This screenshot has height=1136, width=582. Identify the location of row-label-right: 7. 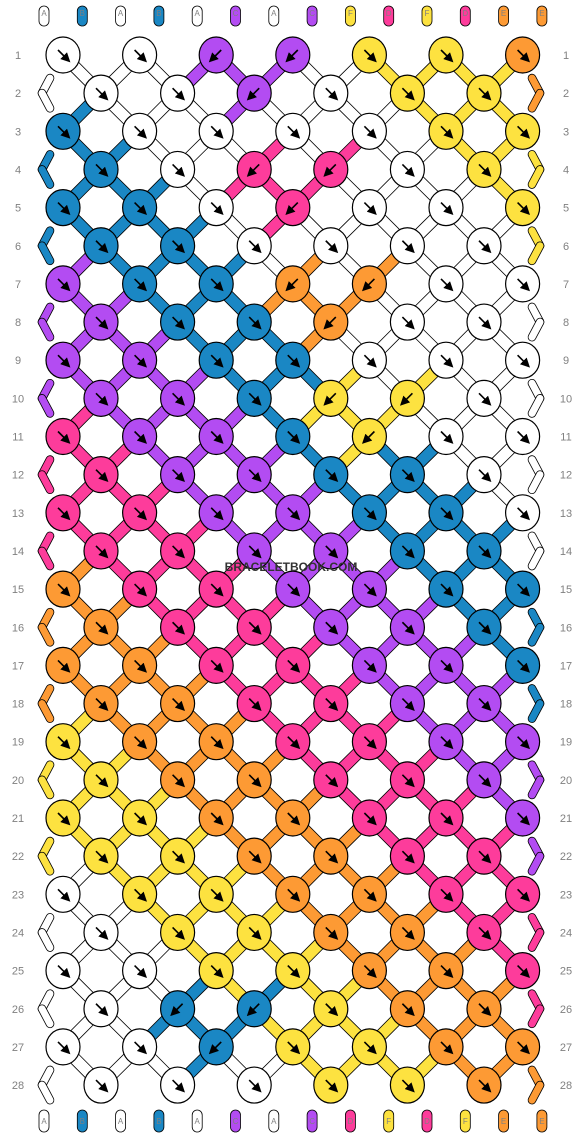
(566, 285).